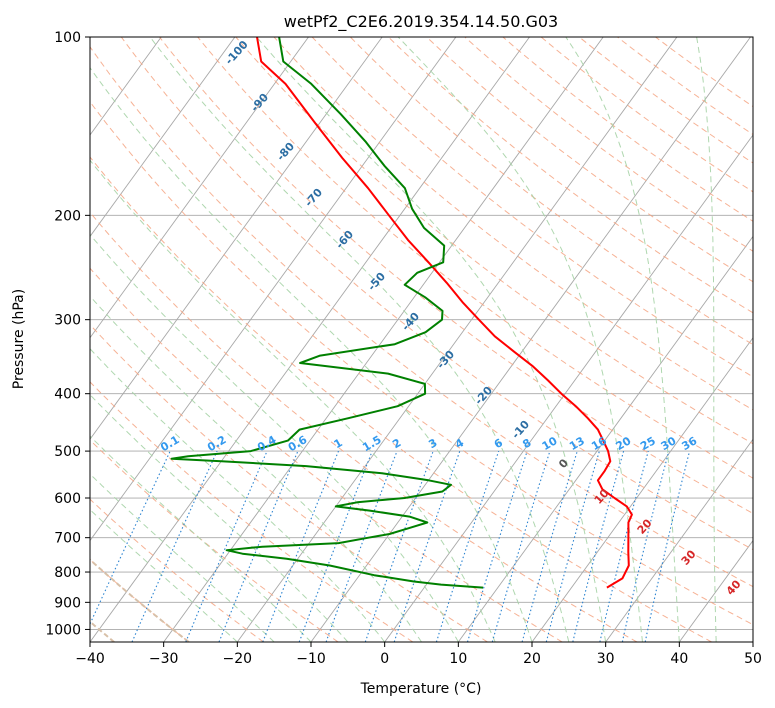 The image size is (775, 708). What do you see at coordinates (67, 539) in the screenshot?
I see `y-tick-label: 700` at bounding box center [67, 539].